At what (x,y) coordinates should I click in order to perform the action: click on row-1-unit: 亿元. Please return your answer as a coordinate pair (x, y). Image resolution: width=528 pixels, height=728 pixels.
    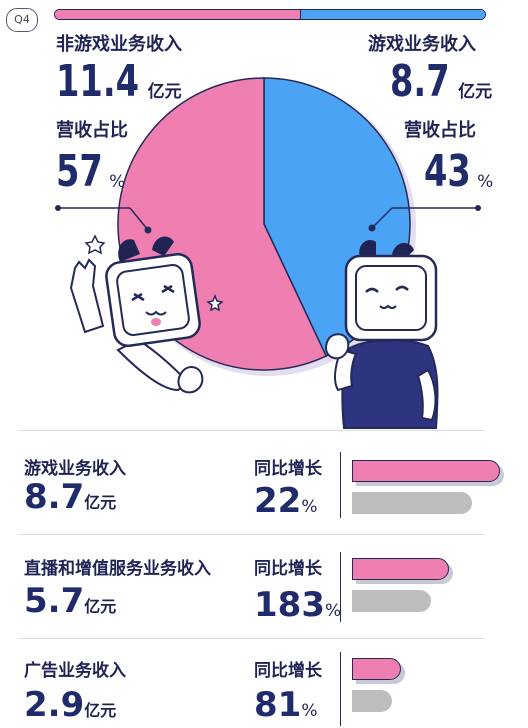
    Looking at the image, I should click on (100, 502).